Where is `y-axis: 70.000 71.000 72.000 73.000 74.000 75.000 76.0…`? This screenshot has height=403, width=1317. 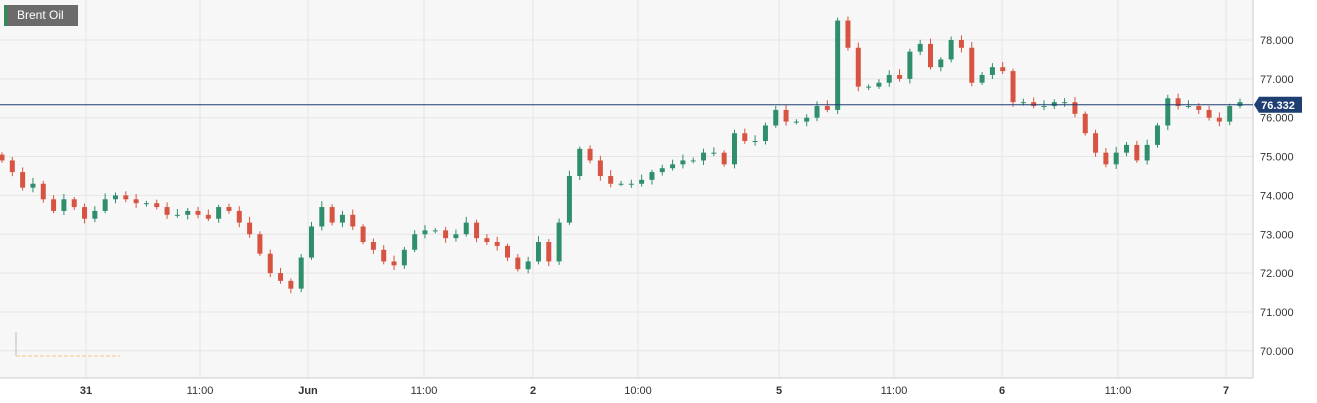 y-axis: 70.000 71.000 72.000 73.000 74.000 75.000 76.0… is located at coordinates (1277, 196).